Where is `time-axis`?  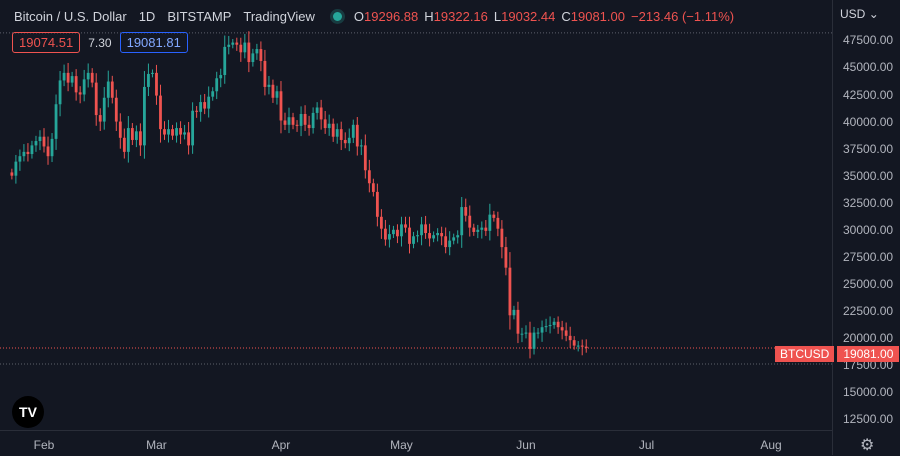 time-axis is located at coordinates (416, 443).